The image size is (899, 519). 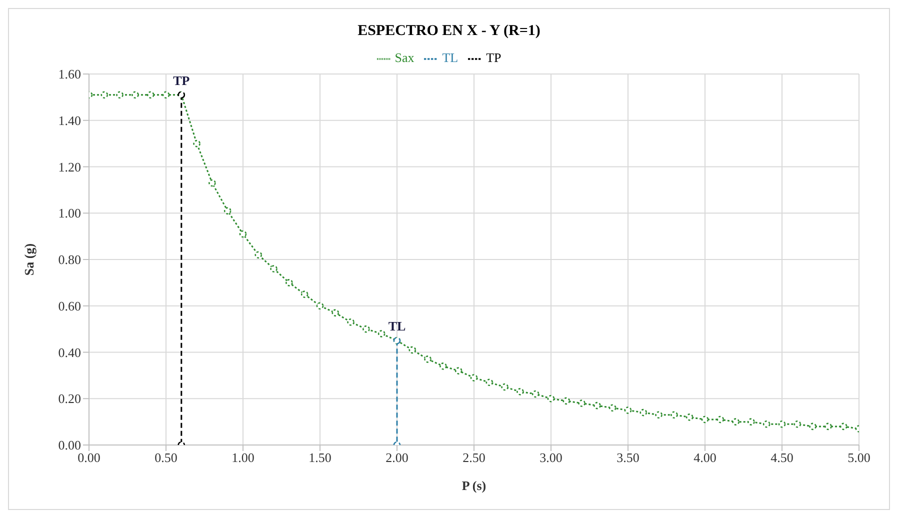 I want to click on legend-label: TP, so click(x=494, y=57).